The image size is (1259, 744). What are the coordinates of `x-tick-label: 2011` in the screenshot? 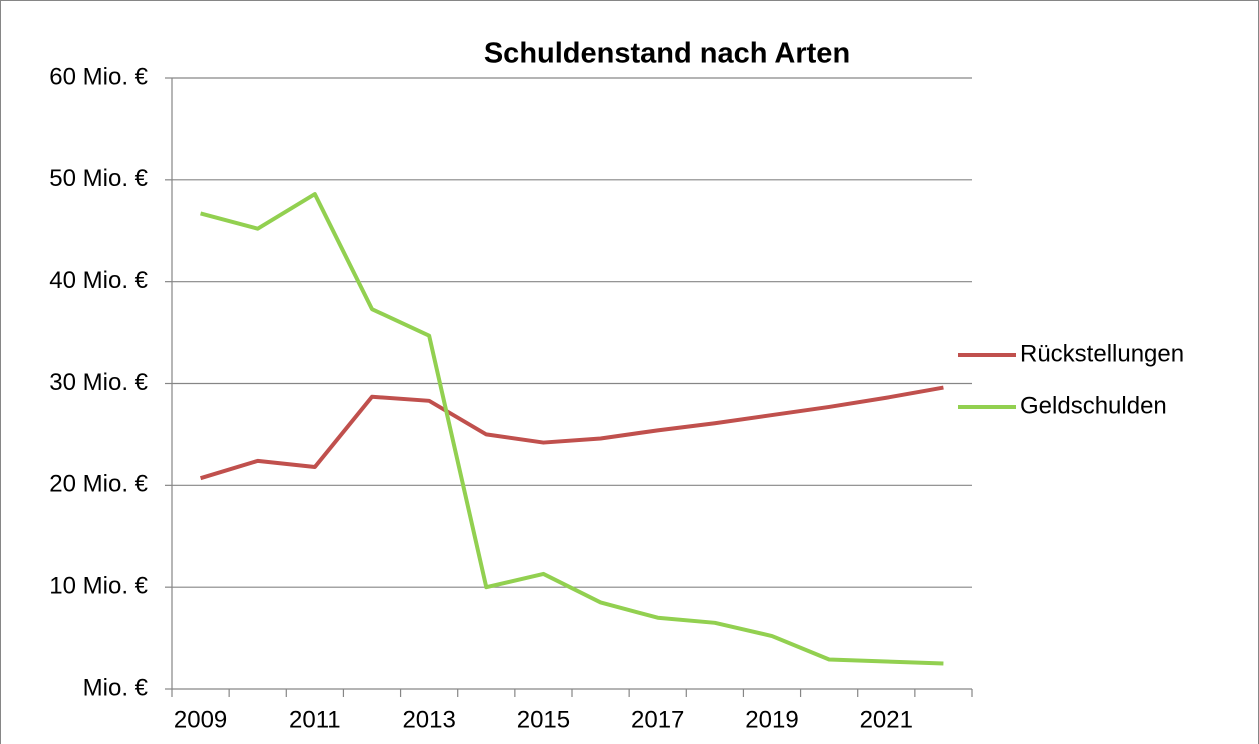 It's located at (315, 719).